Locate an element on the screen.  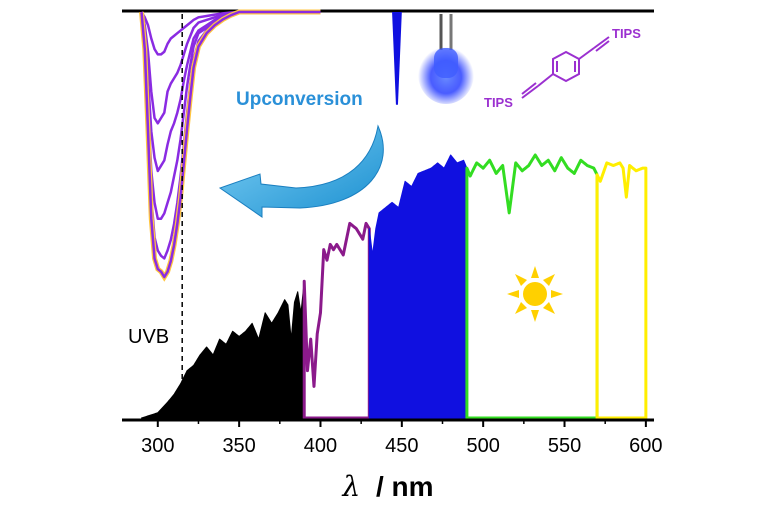
uvb-label: UVB is located at coordinates (148, 337).